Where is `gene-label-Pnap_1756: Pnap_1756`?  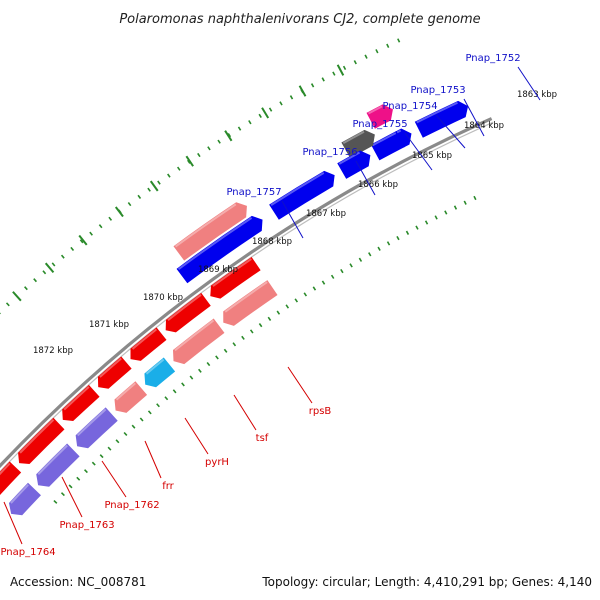 gene-label-Pnap_1756: Pnap_1756 is located at coordinates (329, 152).